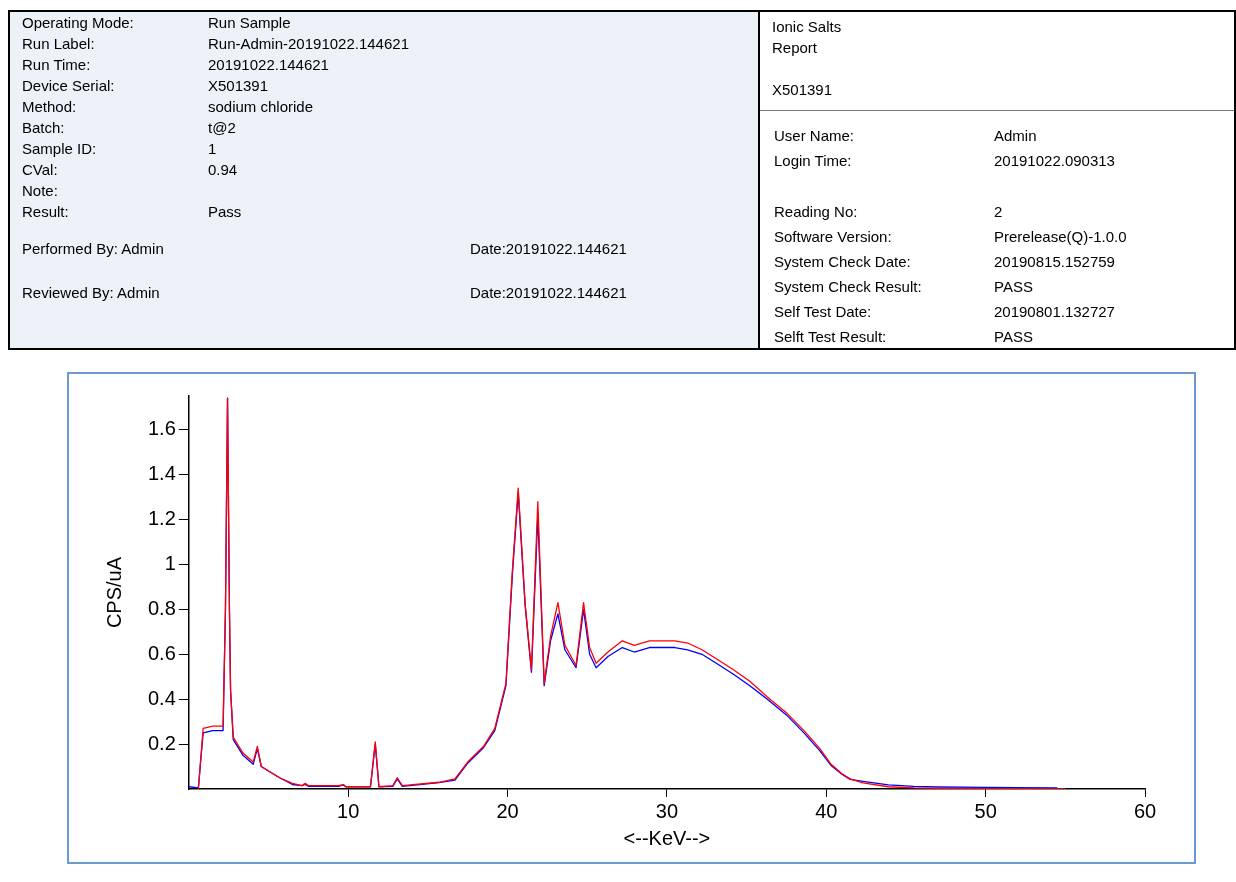  What do you see at coordinates (161, 697) in the screenshot?
I see `y-tick-label: 0.4` at bounding box center [161, 697].